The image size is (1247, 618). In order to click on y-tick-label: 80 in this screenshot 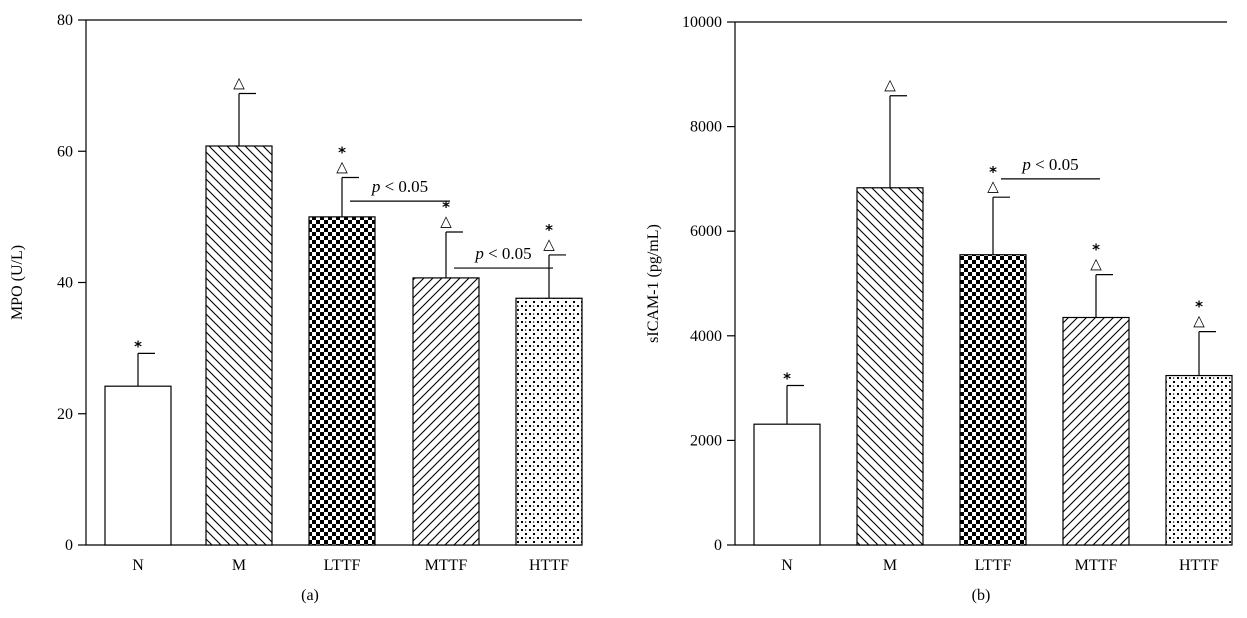, I will do `click(65, 20)`.